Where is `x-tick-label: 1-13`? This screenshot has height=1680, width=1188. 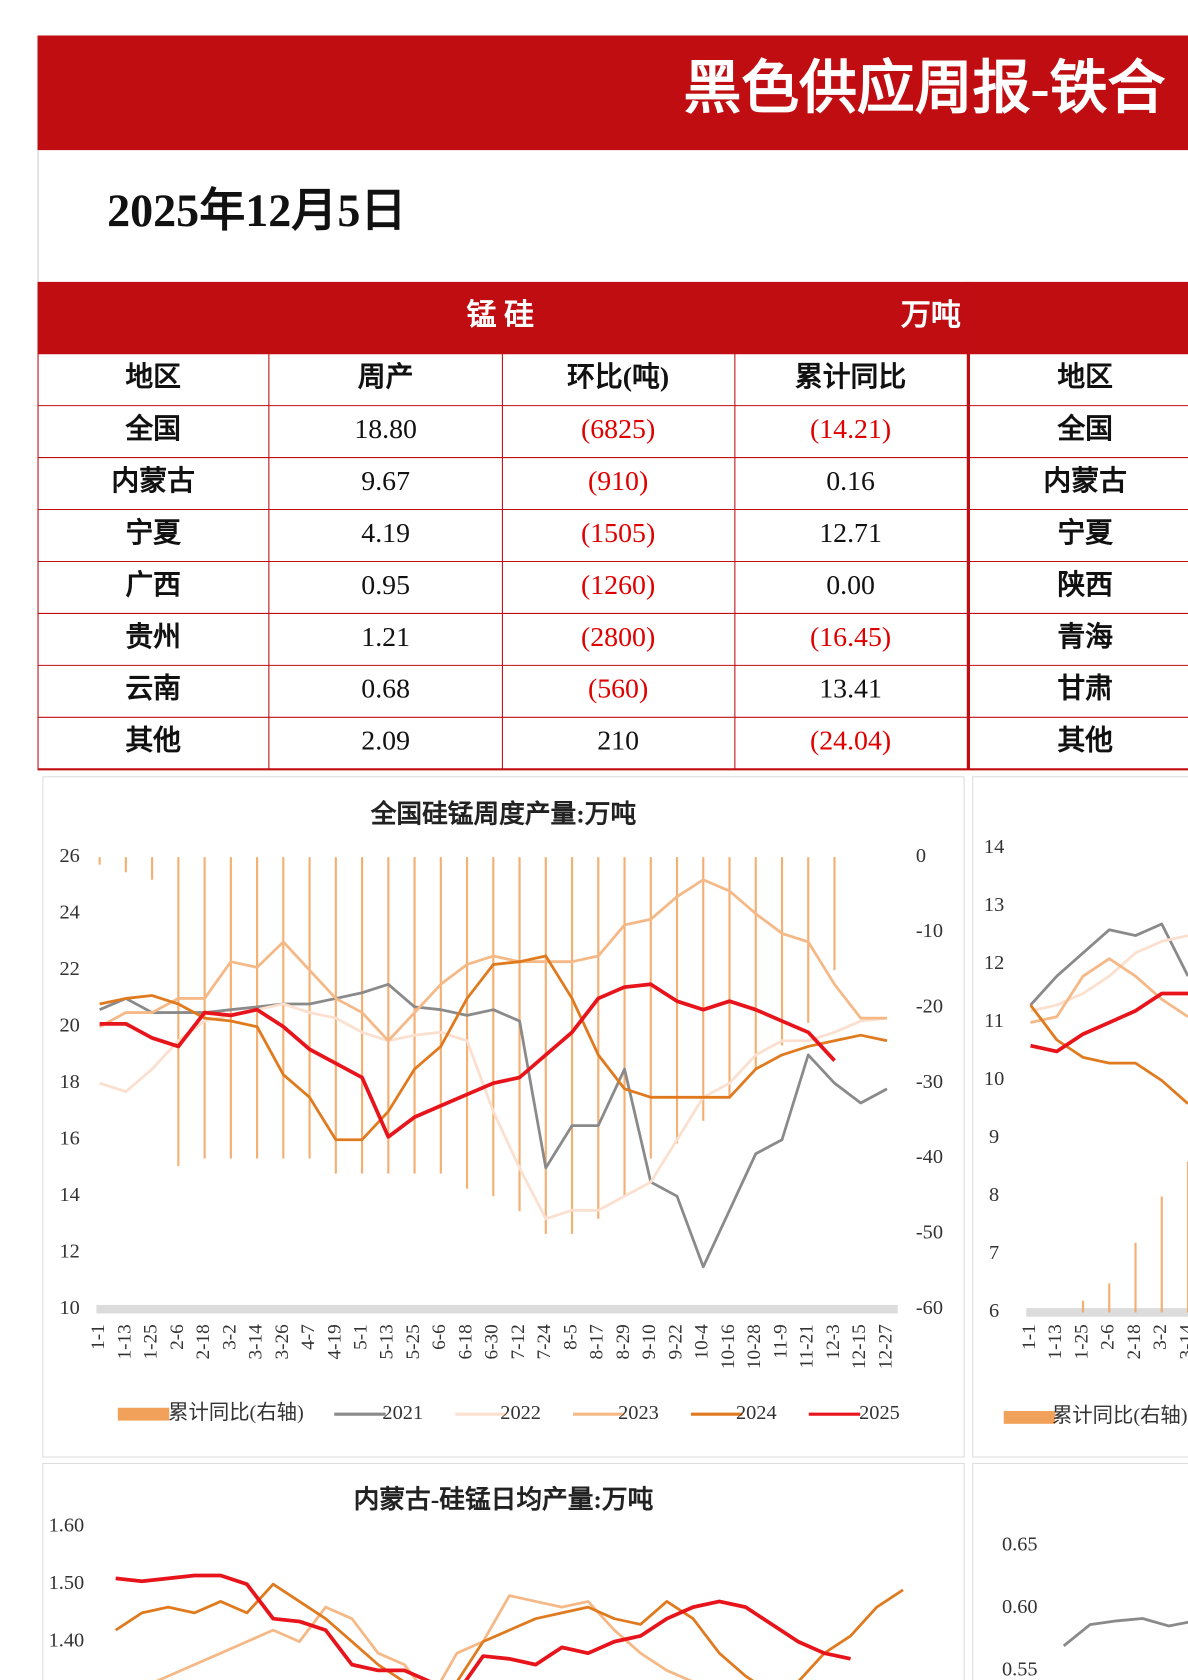 x-tick-label: 1-13 is located at coordinates (1055, 1341).